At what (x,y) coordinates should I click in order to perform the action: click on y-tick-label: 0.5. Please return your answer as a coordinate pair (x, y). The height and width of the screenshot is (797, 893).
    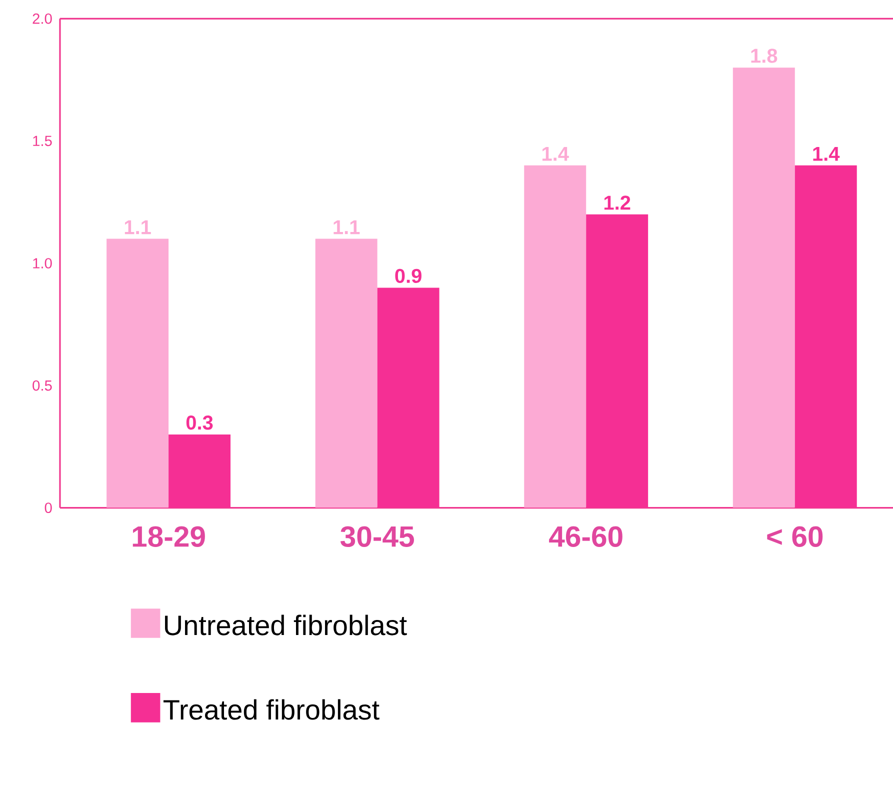
    Looking at the image, I should click on (42, 385).